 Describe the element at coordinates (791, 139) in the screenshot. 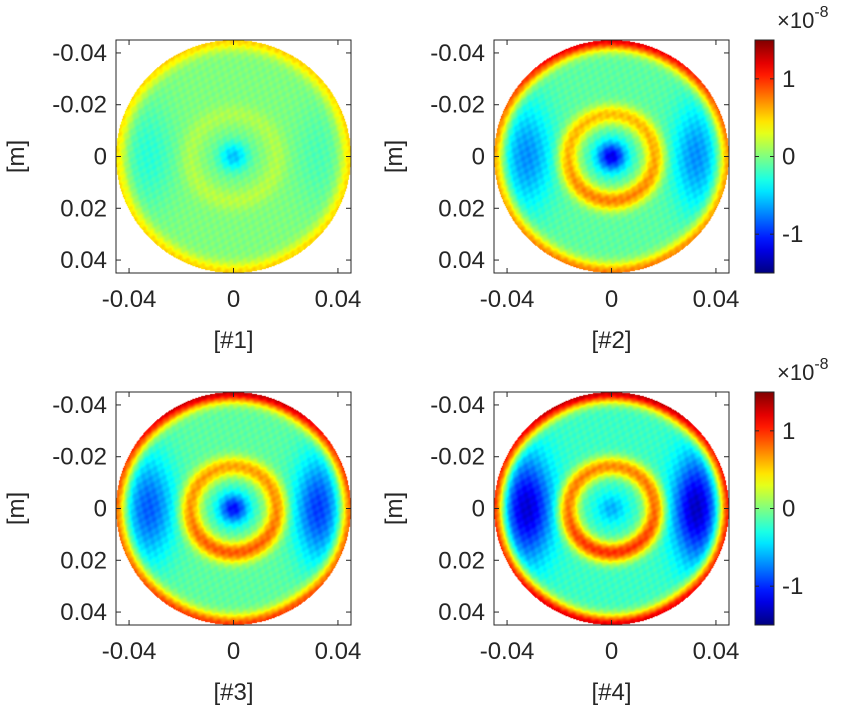

I see `colorbar-1: 1 0 -1 ×10⁻⁸` at that location.